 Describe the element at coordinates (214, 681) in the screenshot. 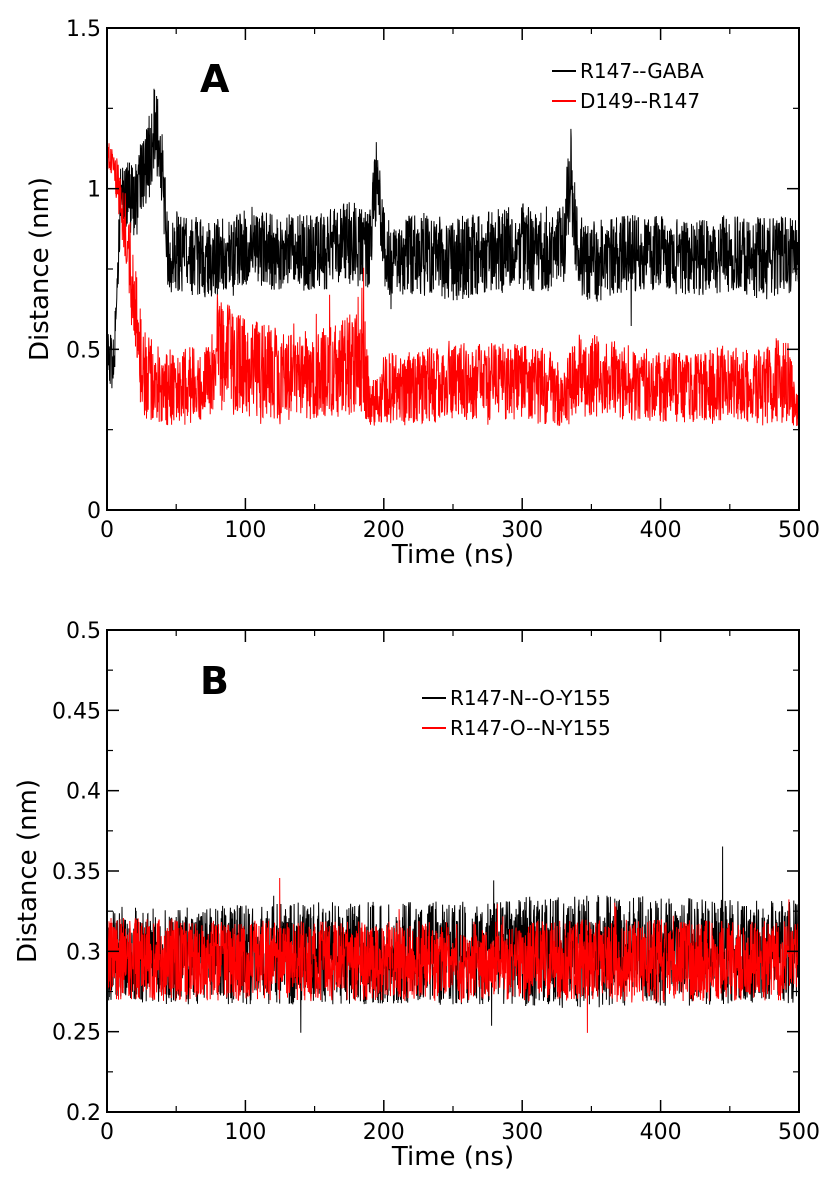

I see `panel-b-label: B` at that location.